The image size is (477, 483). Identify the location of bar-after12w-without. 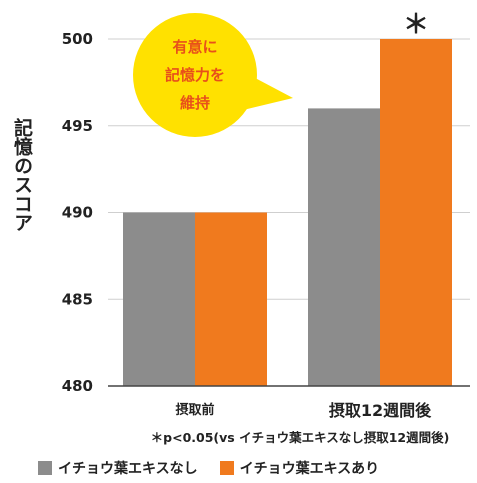
(344, 247).